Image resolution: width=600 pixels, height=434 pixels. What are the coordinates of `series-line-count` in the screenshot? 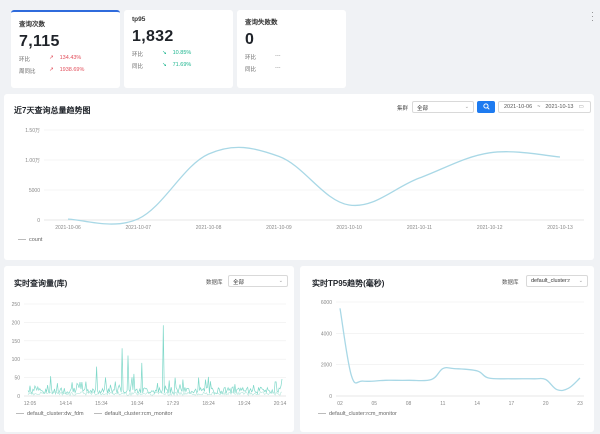 It's located at (314, 185).